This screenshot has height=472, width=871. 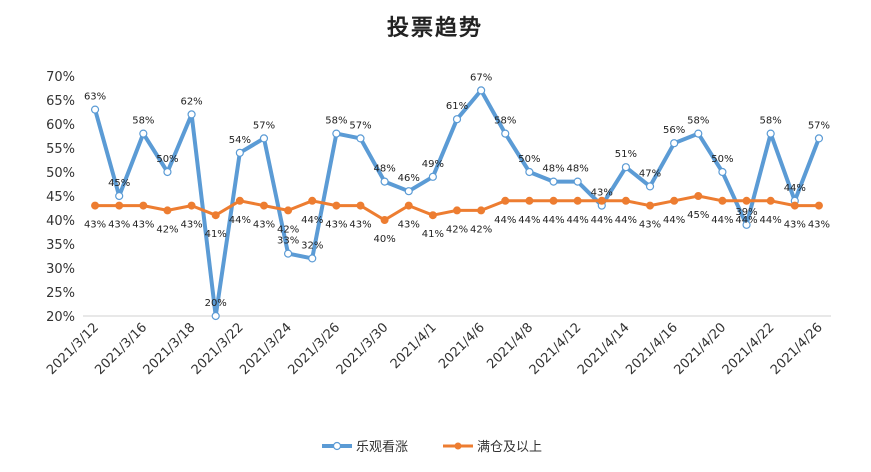 I want to click on chart-title: 投票趋势, so click(x=435, y=28).